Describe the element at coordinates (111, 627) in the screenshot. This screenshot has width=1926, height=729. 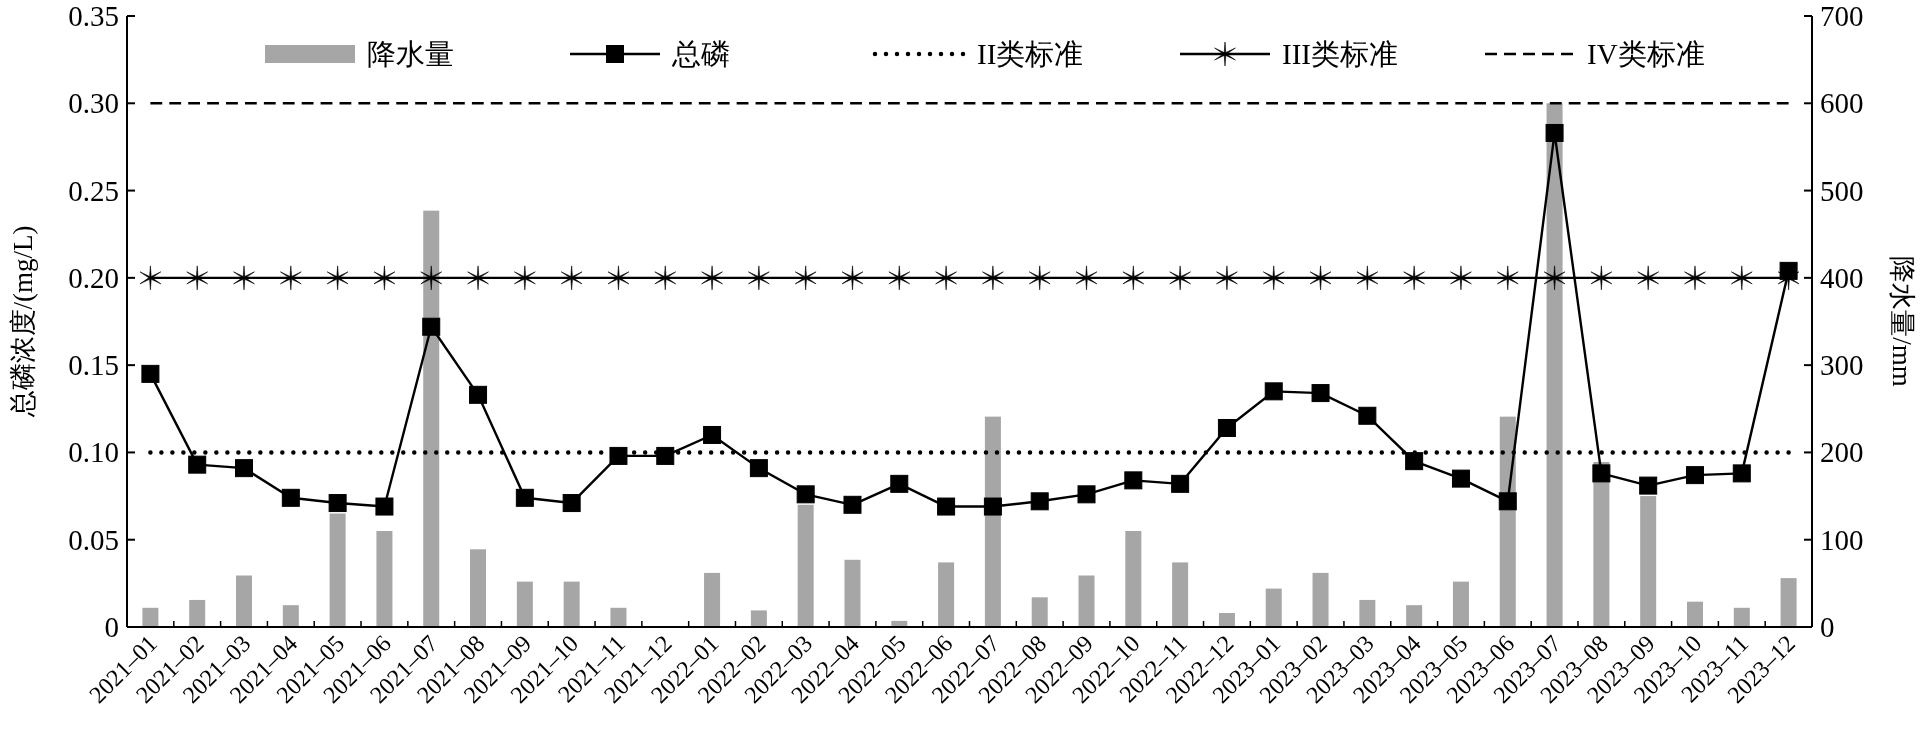
I see `y-tick-label: 0` at that location.